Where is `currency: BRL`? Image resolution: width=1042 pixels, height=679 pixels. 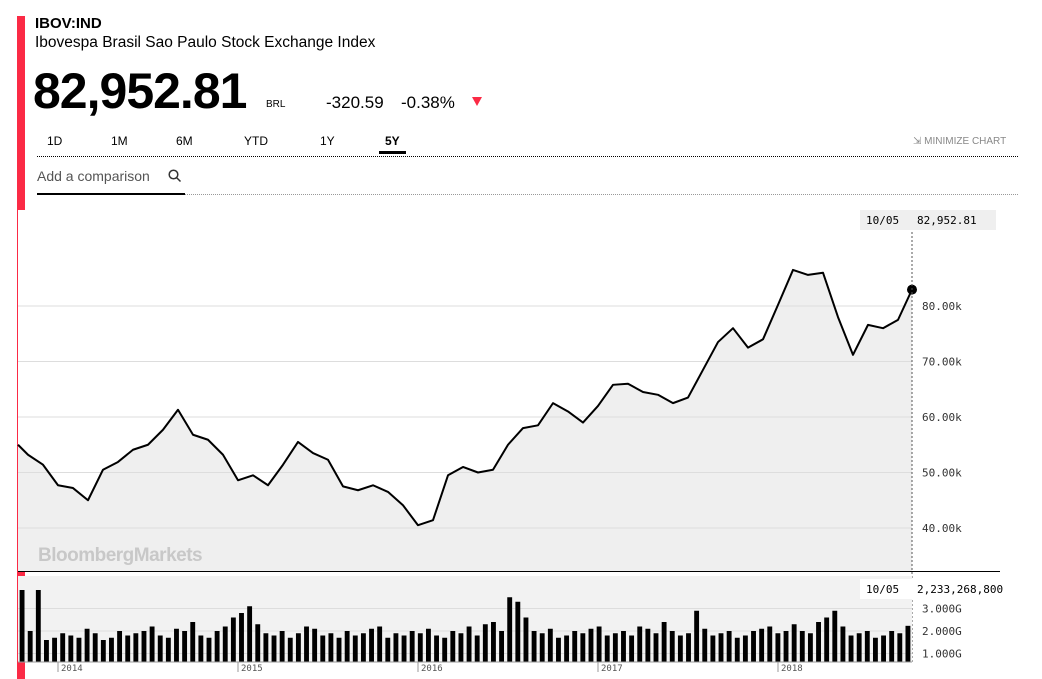 currency: BRL is located at coordinates (276, 104).